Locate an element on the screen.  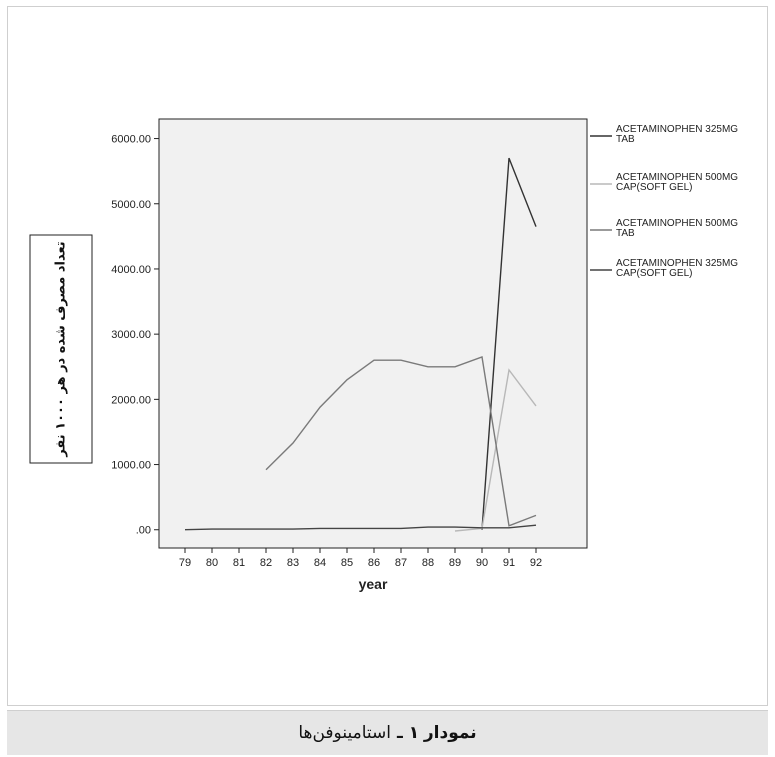
y-tick-label: 1000.00 is located at coordinates (131, 466).